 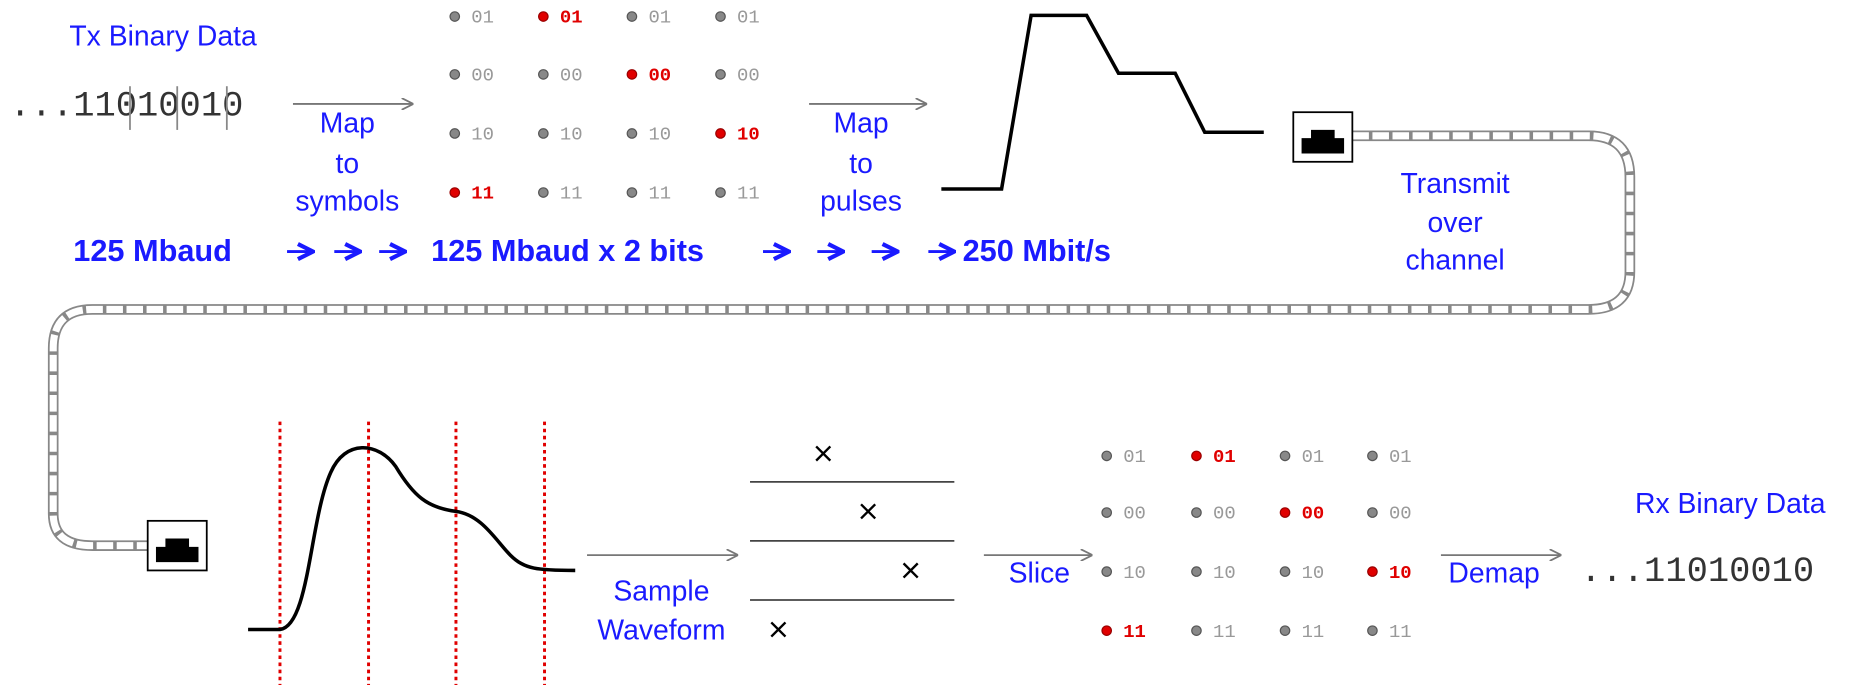 What do you see at coordinates (127, 107) in the screenshot?
I see `tx-bits: ...11010010` at bounding box center [127, 107].